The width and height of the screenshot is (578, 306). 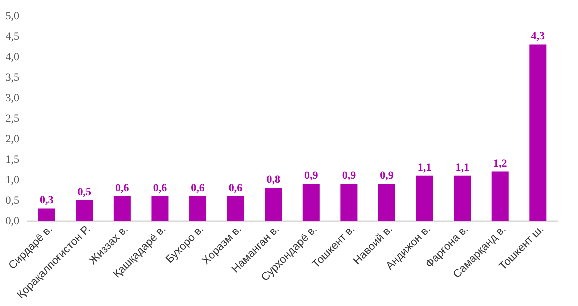 What do you see at coordinates (13, 160) in the screenshot?
I see `y-tick-label: 1,5` at bounding box center [13, 160].